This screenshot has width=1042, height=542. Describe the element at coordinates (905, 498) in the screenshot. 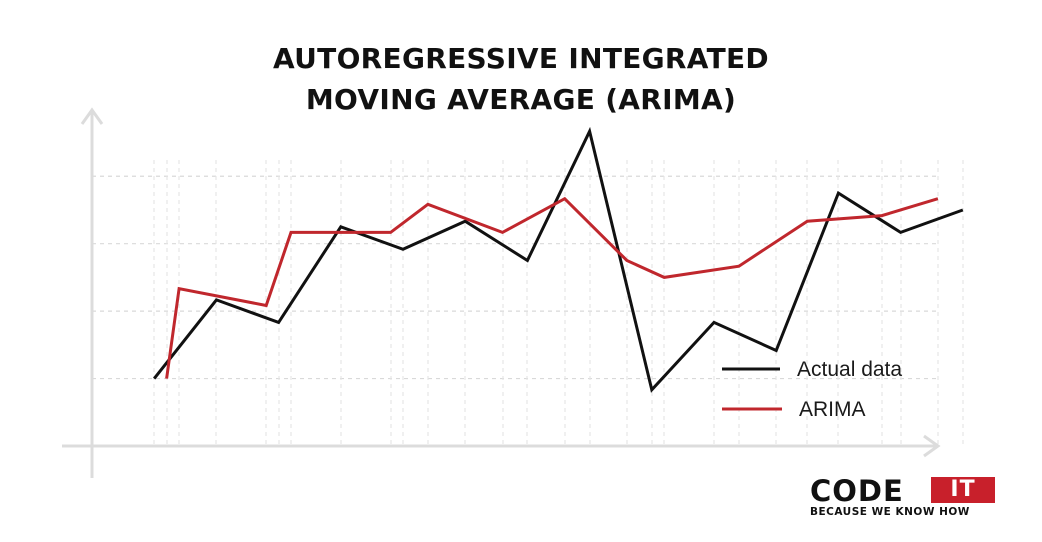

I see `code-it-logo: CODE IT BECAUSE WE KNOW HOW` at that location.